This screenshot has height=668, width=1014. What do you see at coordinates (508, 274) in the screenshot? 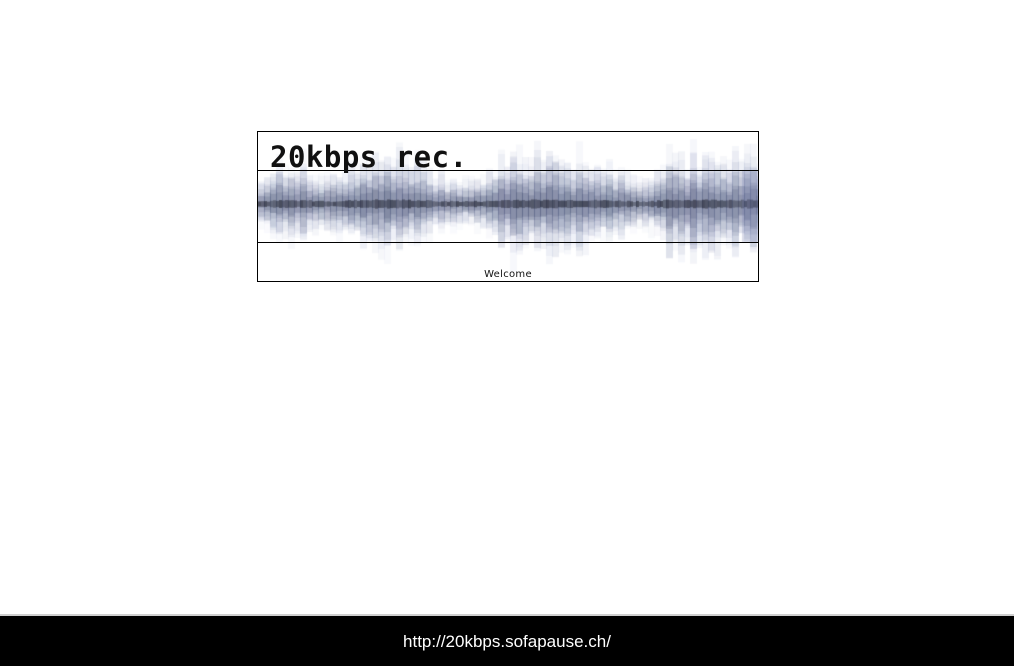
I see `welcome-link: Welcome` at bounding box center [508, 274].